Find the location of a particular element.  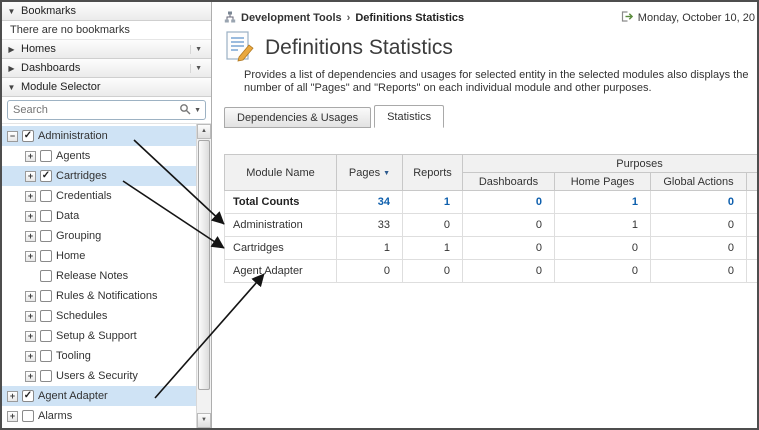

count-cell: 33 is located at coordinates (369, 225).